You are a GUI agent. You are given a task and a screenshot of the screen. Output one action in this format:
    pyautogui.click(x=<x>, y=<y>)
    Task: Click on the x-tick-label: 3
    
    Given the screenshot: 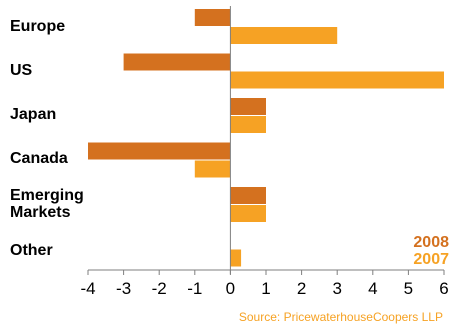 What is the action you would take?
    pyautogui.click(x=336, y=288)
    